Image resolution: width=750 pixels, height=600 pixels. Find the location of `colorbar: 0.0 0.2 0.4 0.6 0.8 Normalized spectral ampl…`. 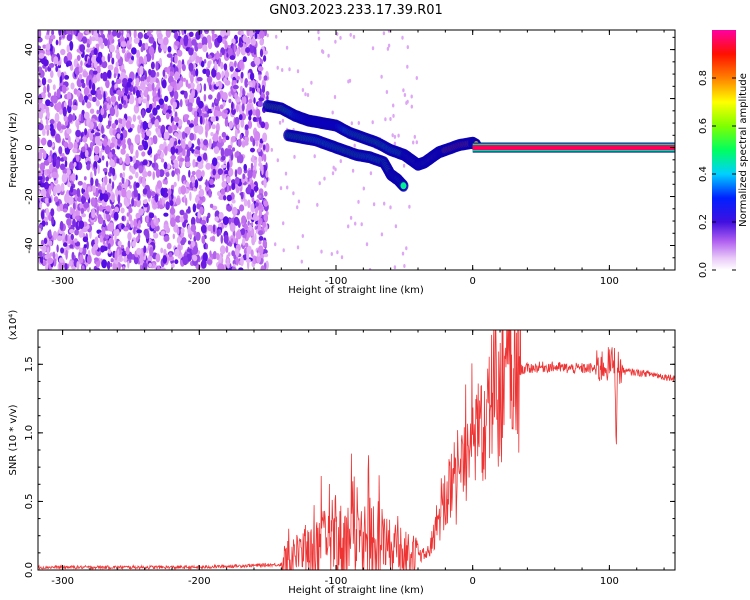

colorbar: 0.0 0.2 0.4 0.6 0.8 Normalized spectral ampl… is located at coordinates (723, 154).